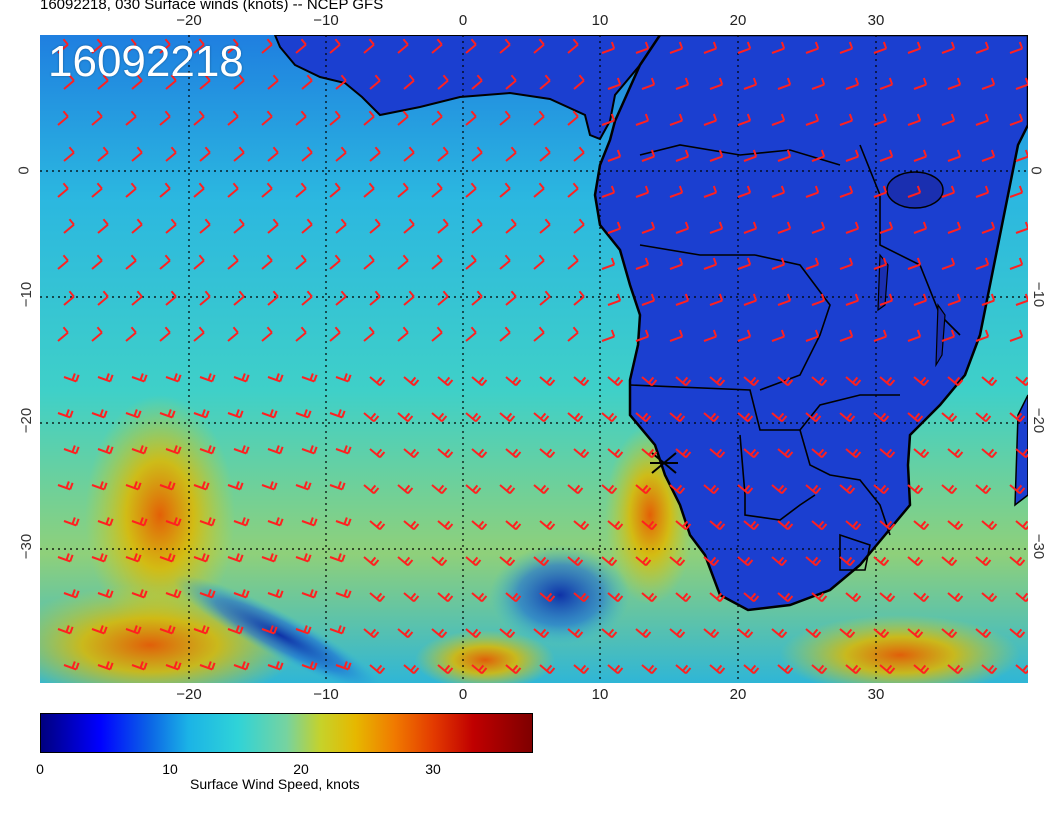 The width and height of the screenshot is (1056, 816). What do you see at coordinates (560, 595) in the screenshot?
I see `calm-zone` at bounding box center [560, 595].